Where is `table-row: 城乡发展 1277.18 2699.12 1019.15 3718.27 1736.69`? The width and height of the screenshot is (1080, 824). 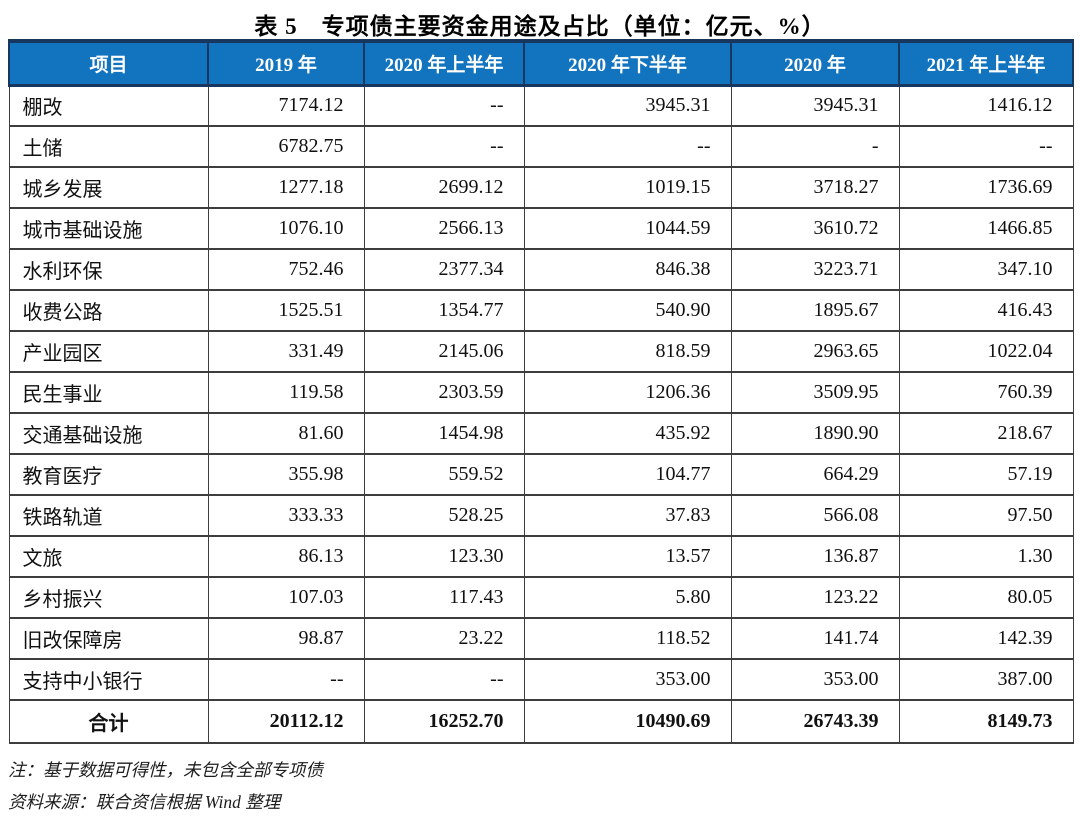 table-row: 城乡发展 1277.18 2699.12 1019.15 3718.27 1736.69 is located at coordinates (541, 187).